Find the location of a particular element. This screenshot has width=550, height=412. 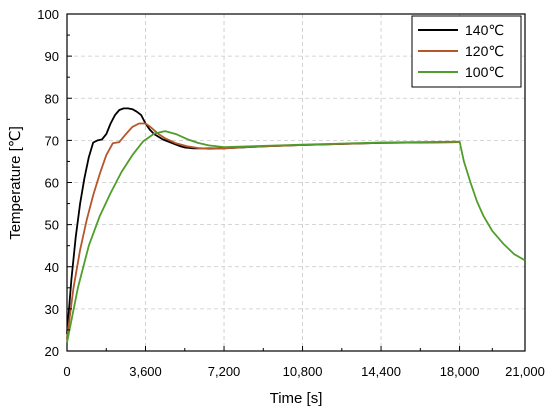

x-tick-label: 18,000 is located at coordinates (460, 371).